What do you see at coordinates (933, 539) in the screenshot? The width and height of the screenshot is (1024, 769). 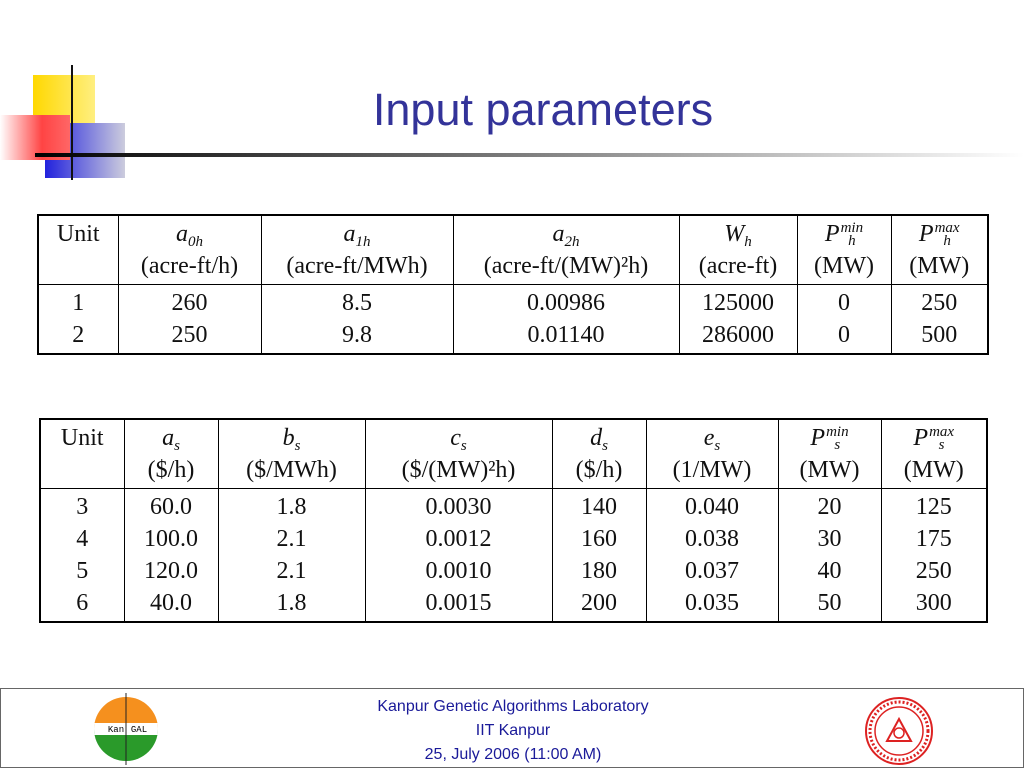 I see `table-cell: 175` at bounding box center [933, 539].